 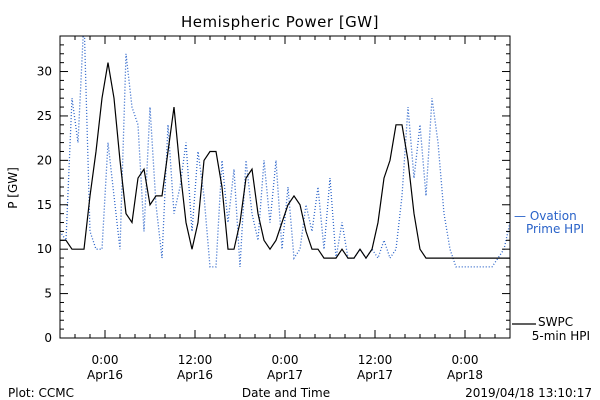 I want to click on y-tick-label: 5, so click(x=48, y=294).